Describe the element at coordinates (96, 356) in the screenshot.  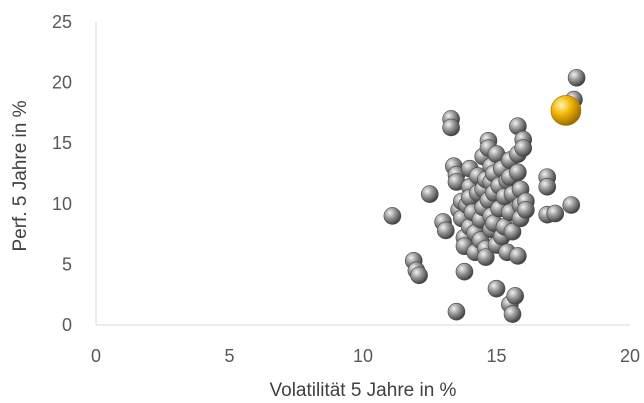
I see `x-tick-label: 0` at that location.